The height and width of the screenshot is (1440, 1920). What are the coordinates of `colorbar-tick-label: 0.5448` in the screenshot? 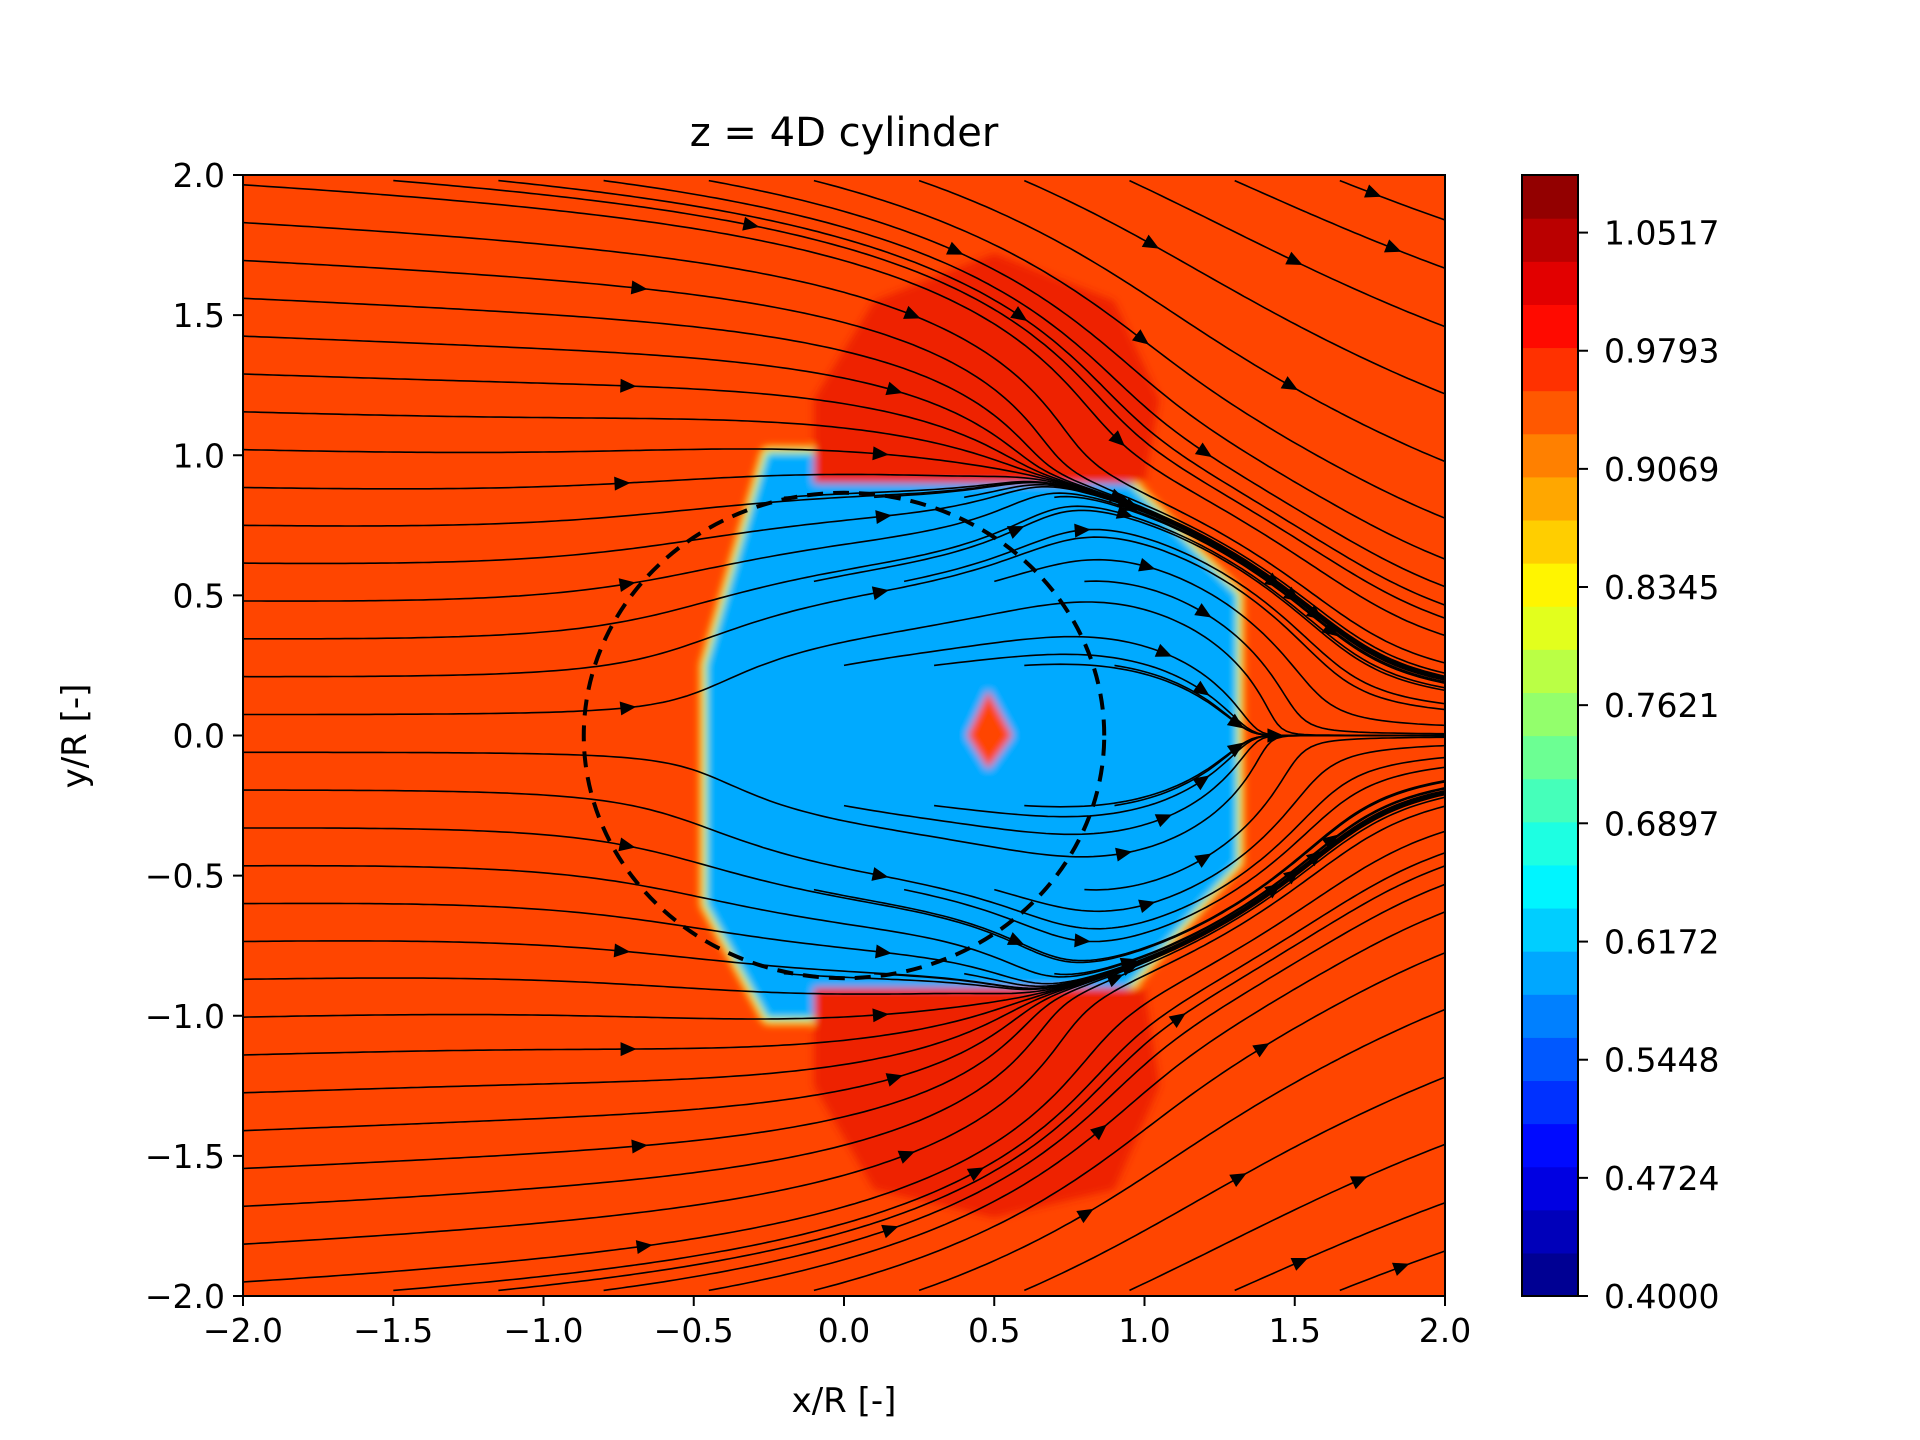 It's located at (1661, 1060).